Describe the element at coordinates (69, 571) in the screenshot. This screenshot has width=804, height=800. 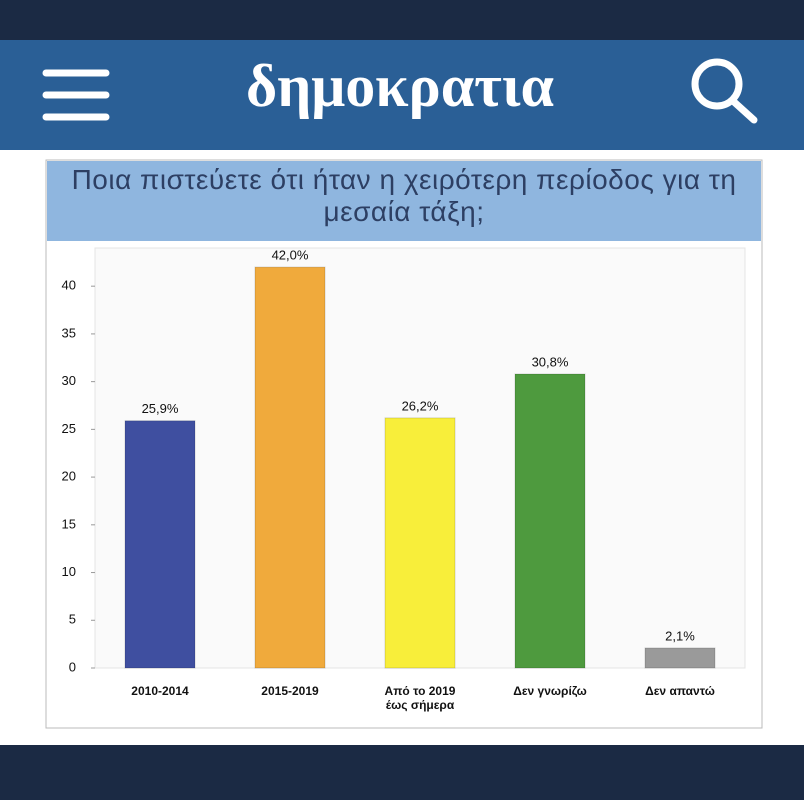
I see `y-tick-label: 10` at that location.